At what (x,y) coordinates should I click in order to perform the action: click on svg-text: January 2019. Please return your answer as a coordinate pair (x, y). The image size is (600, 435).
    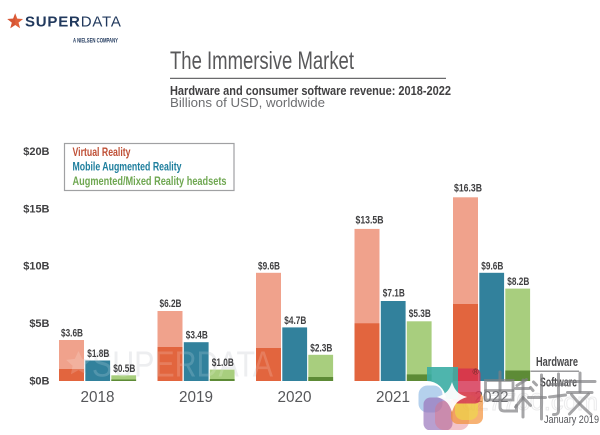
    Looking at the image, I should click on (571, 420).